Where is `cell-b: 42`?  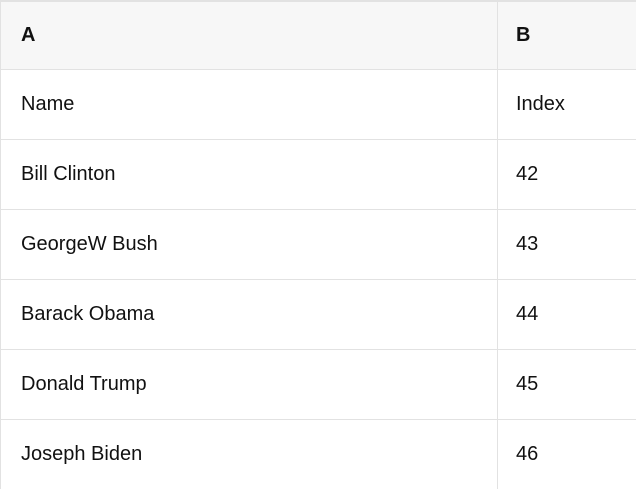 cell-b: 42 is located at coordinates (527, 174).